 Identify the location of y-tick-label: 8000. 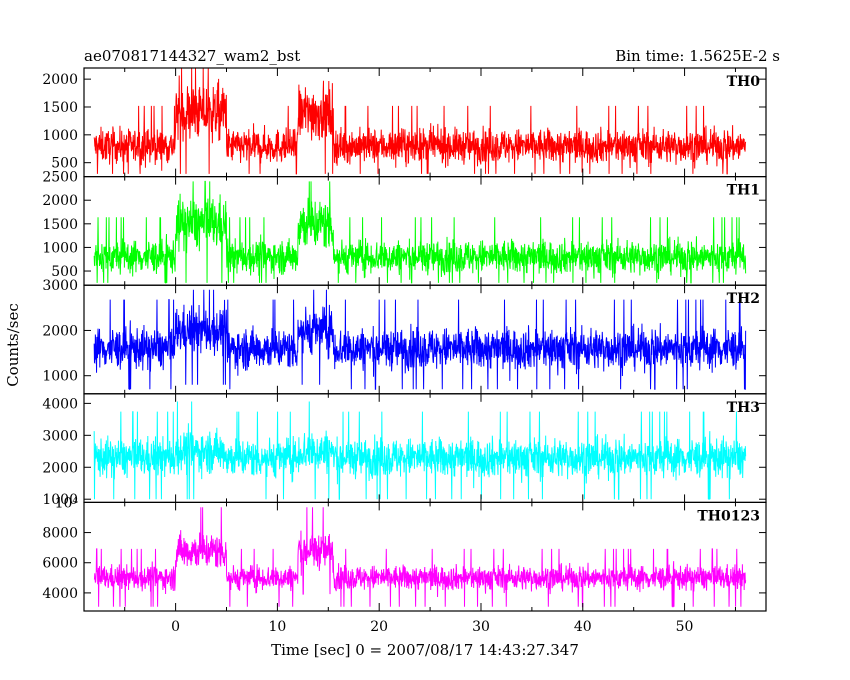
(60, 534).